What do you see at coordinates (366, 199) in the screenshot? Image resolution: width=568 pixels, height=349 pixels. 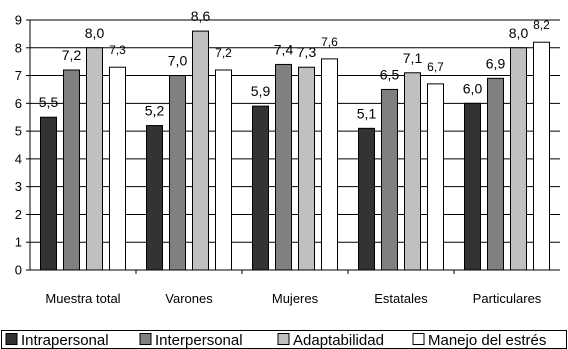 I see `bar-intrapersonal-estatales` at bounding box center [366, 199].